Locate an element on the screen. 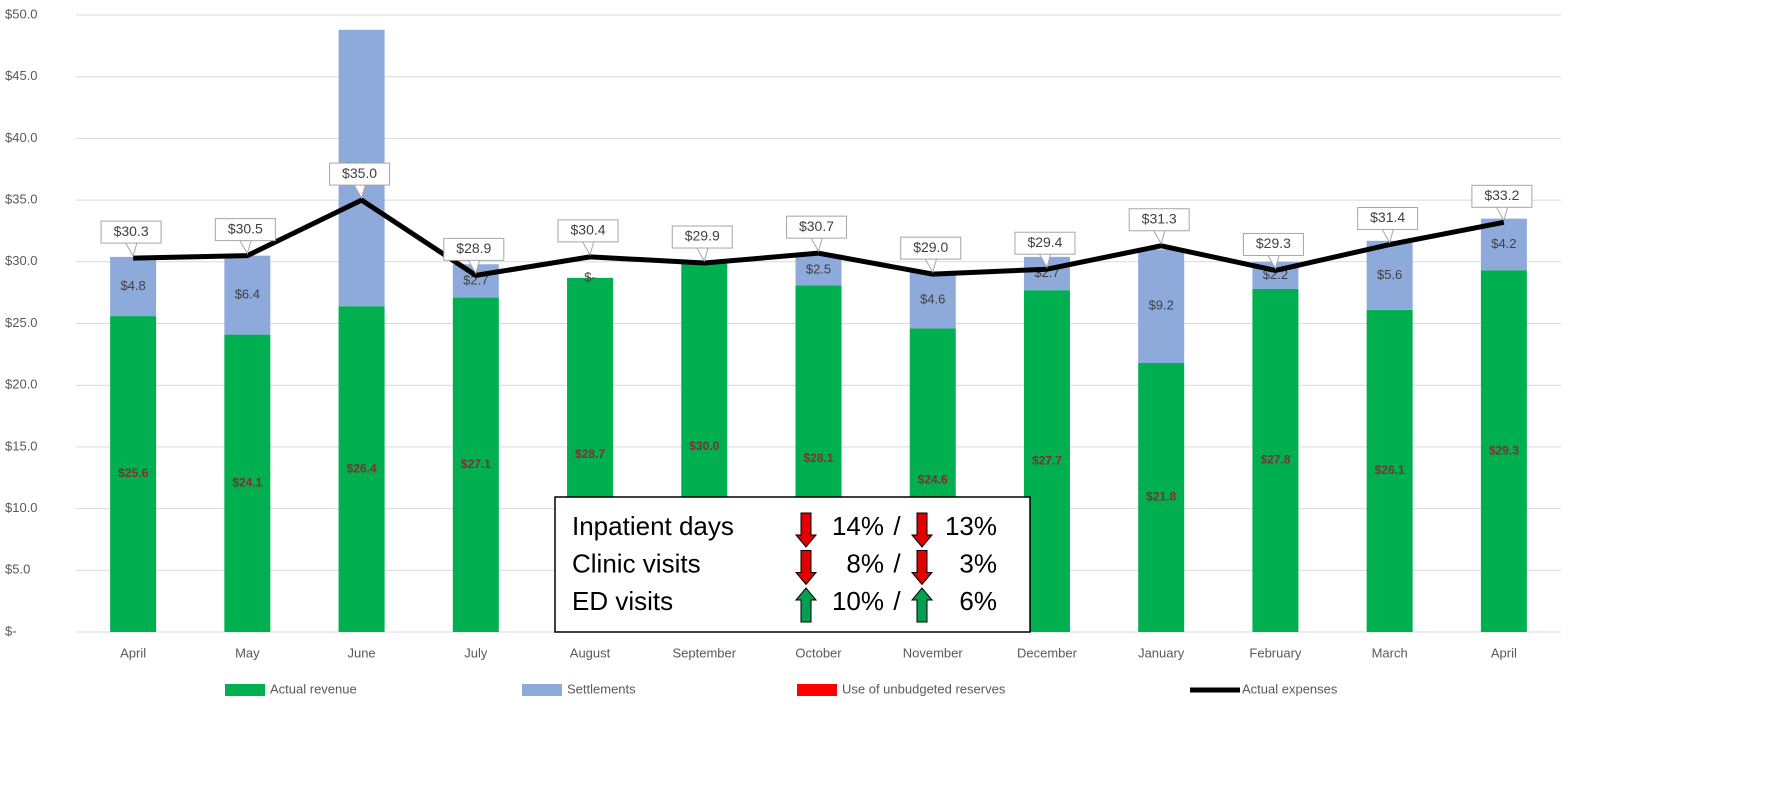 The width and height of the screenshot is (1767, 789). data-label: $30.5 is located at coordinates (245, 228).